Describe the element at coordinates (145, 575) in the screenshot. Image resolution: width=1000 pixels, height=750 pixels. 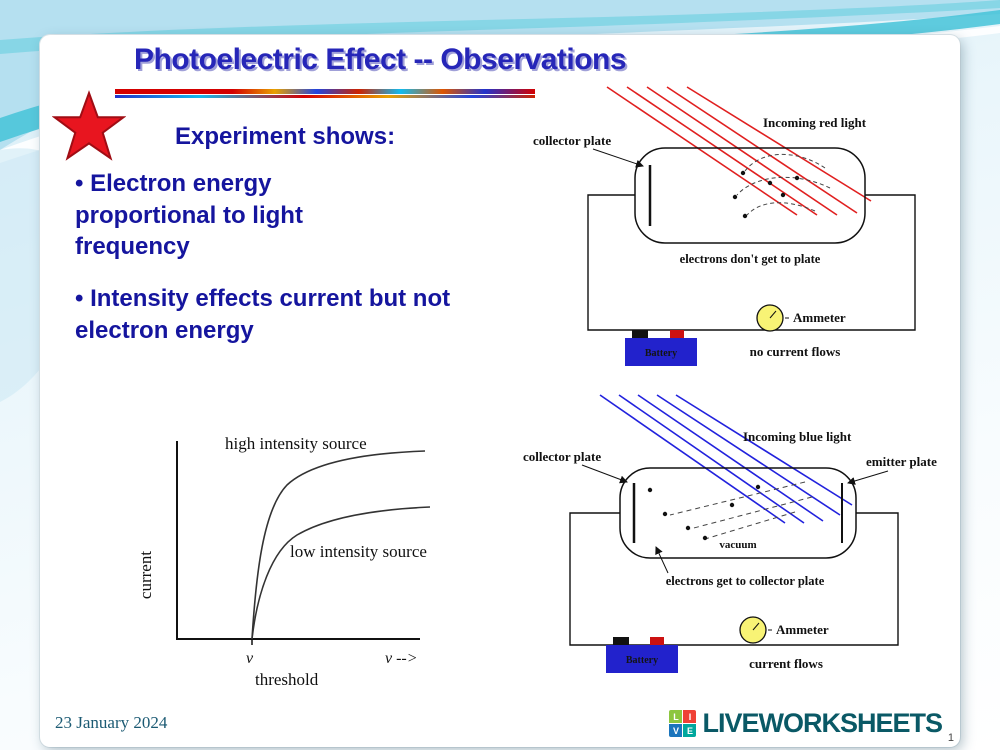
I see `y-axis-label: current` at that location.